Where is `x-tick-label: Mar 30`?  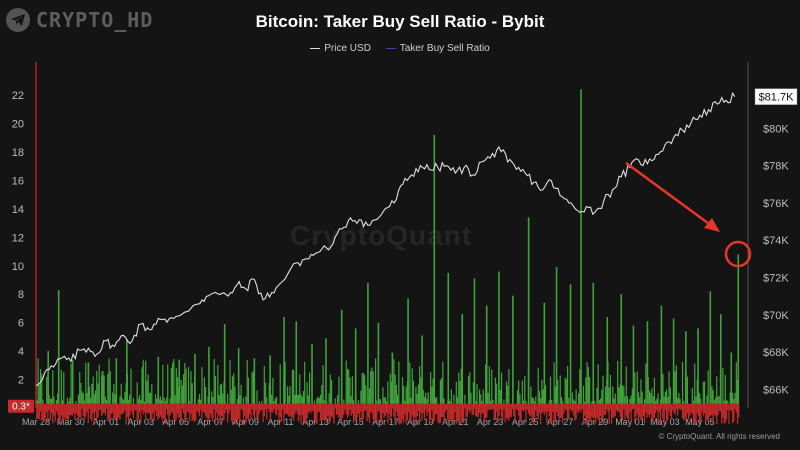 x-tick-label: Mar 30 is located at coordinates (71, 422).